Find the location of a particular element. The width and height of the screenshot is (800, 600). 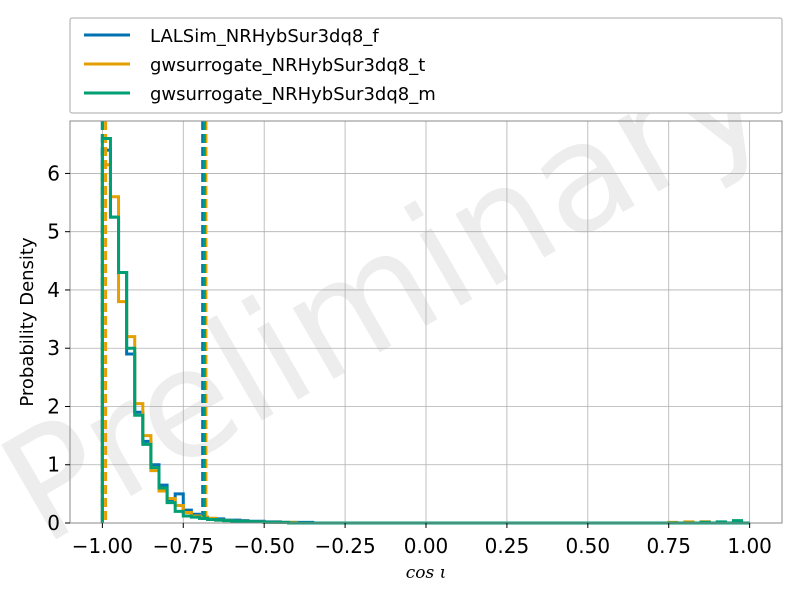

x-axis-label: cos ι is located at coordinates (426, 573).